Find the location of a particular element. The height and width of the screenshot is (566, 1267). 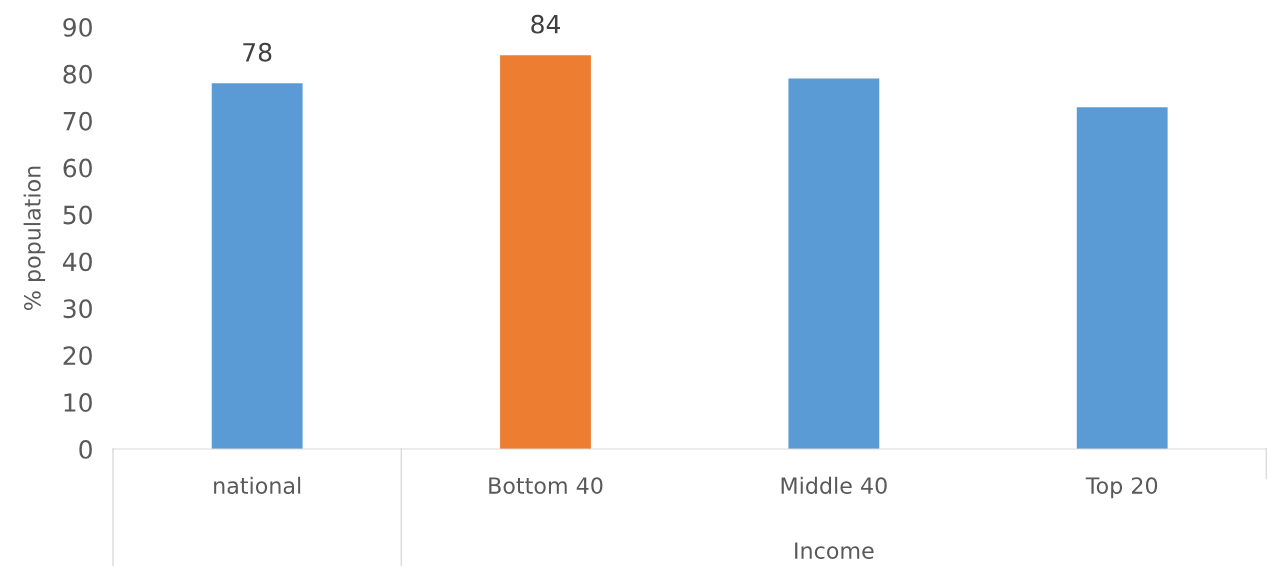

data-label: 78 is located at coordinates (257, 52).